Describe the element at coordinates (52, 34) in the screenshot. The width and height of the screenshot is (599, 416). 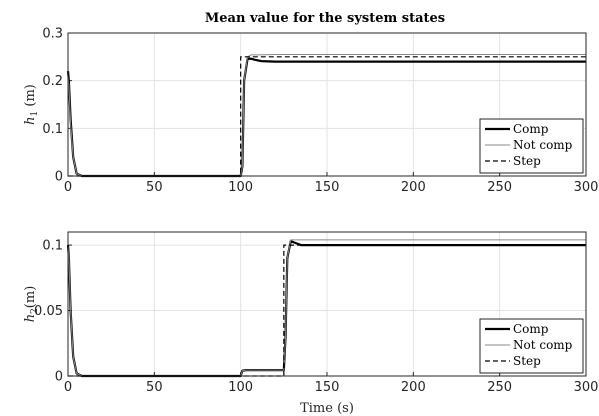
I see `y-tick-label: 0.3` at that location.